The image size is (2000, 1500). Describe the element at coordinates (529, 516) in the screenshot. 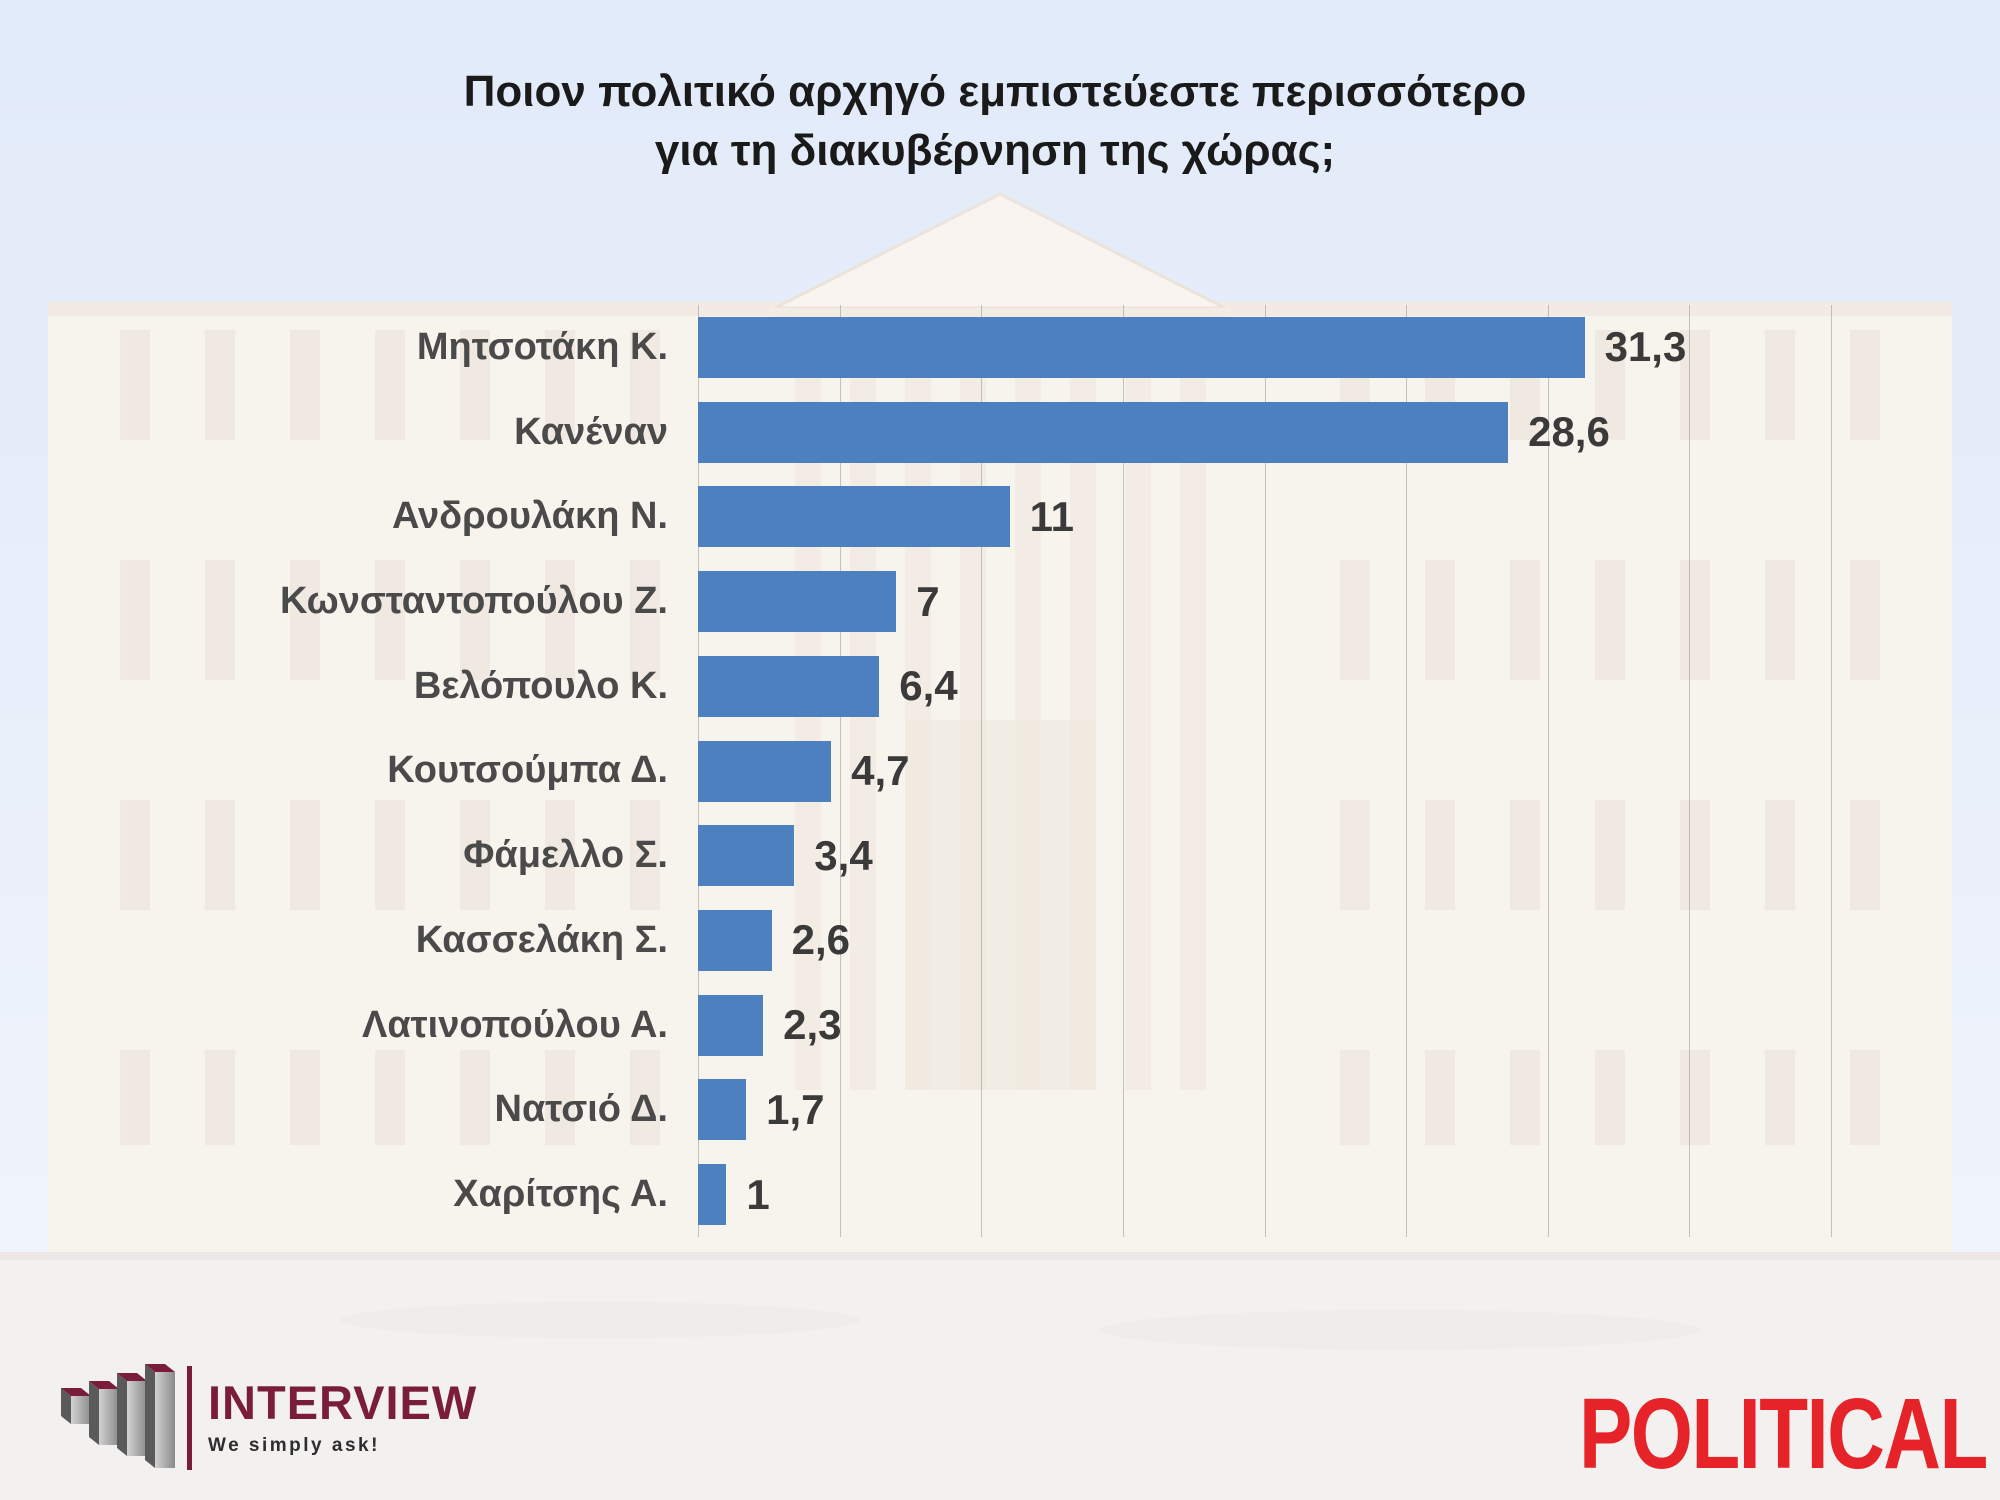

I see `category-label: Ανδρουλάκη Ν.` at that location.